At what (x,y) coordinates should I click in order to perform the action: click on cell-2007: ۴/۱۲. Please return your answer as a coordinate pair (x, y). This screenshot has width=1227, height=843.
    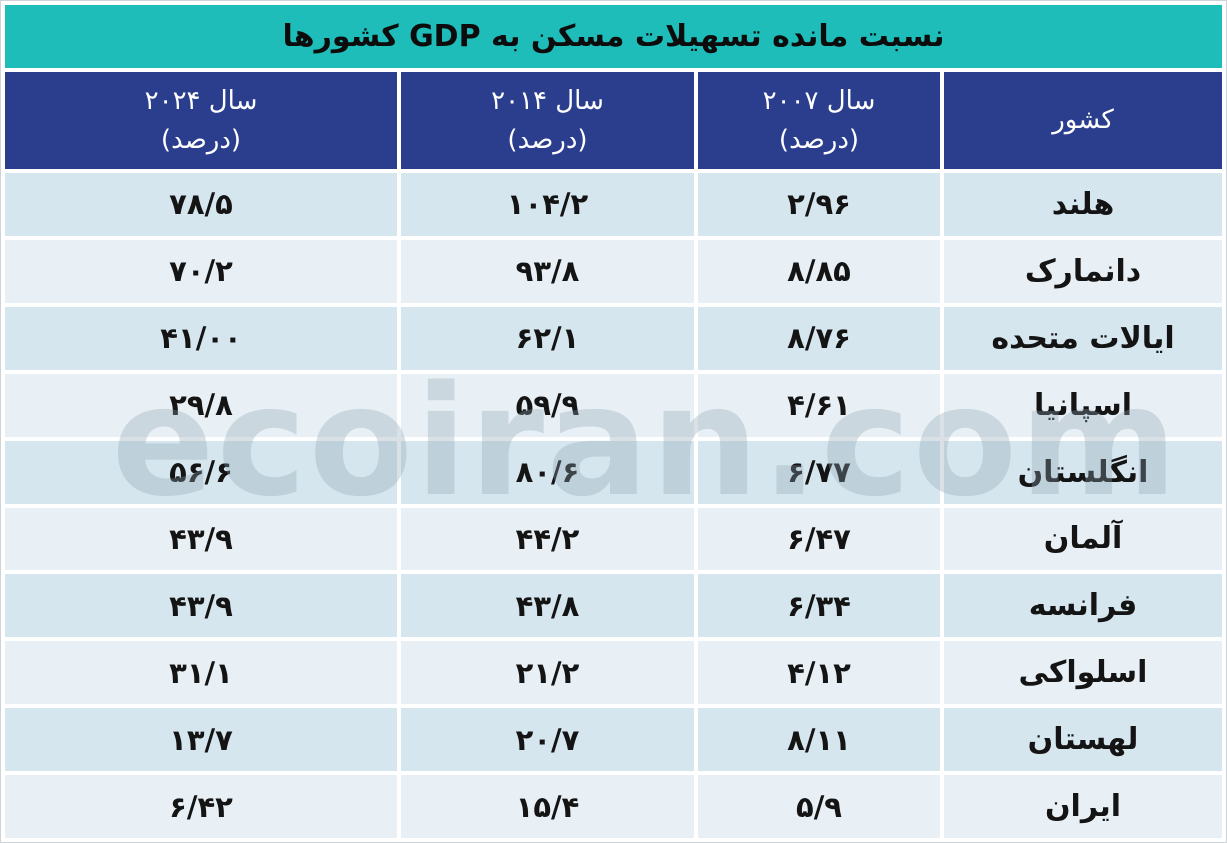
    Looking at the image, I should click on (819, 673).